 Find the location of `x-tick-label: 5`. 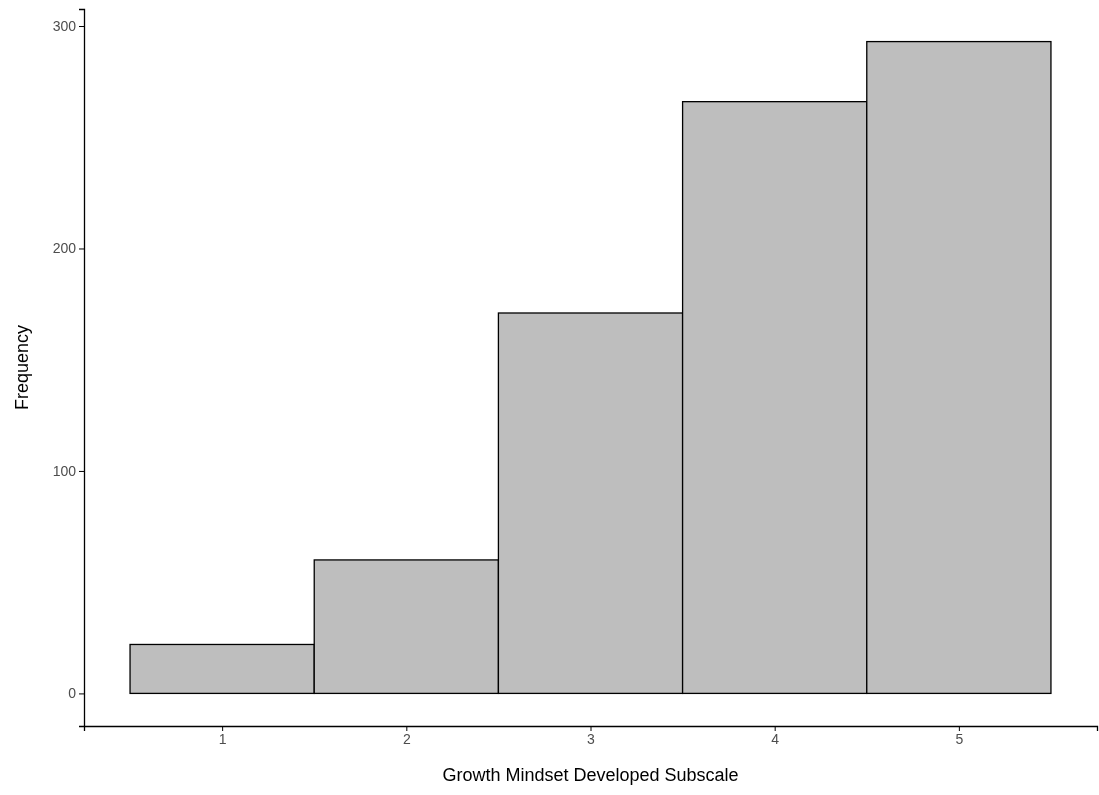

x-tick-label: 5 is located at coordinates (959, 738).